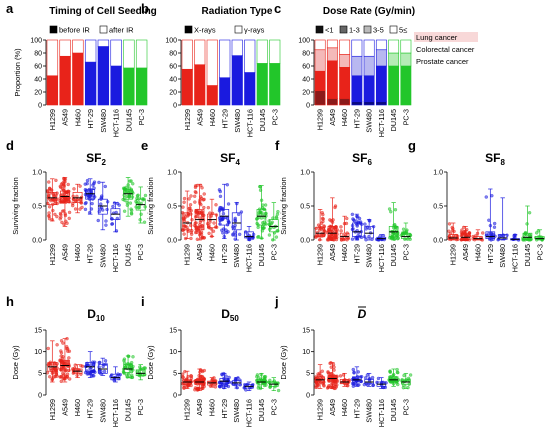 This screenshot has height=444, width=550. I want to click on x-tick-label: H1299, so click(320, 409).